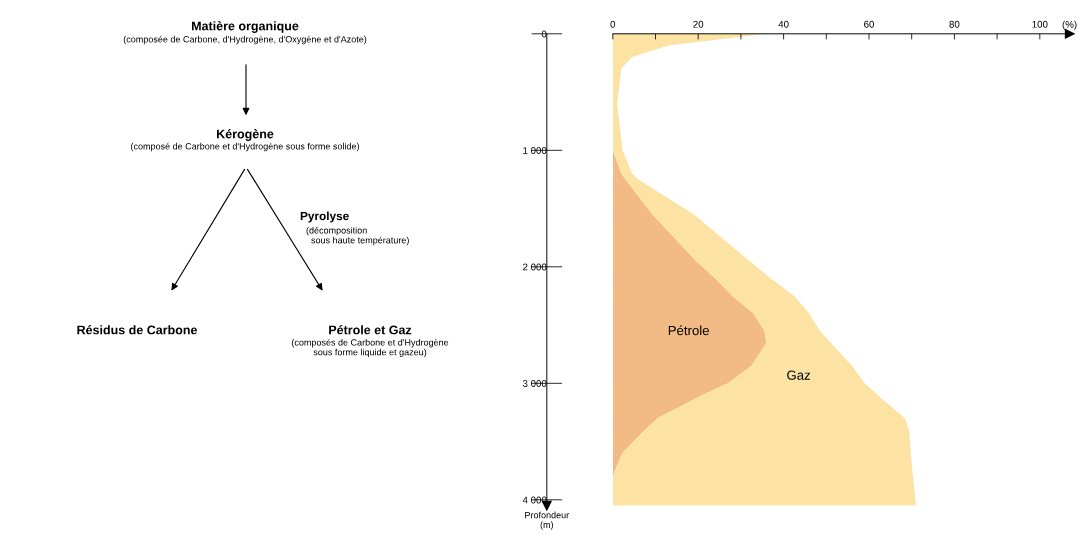  What do you see at coordinates (869, 24) in the screenshot?
I see `x-tick-label: 60` at bounding box center [869, 24].